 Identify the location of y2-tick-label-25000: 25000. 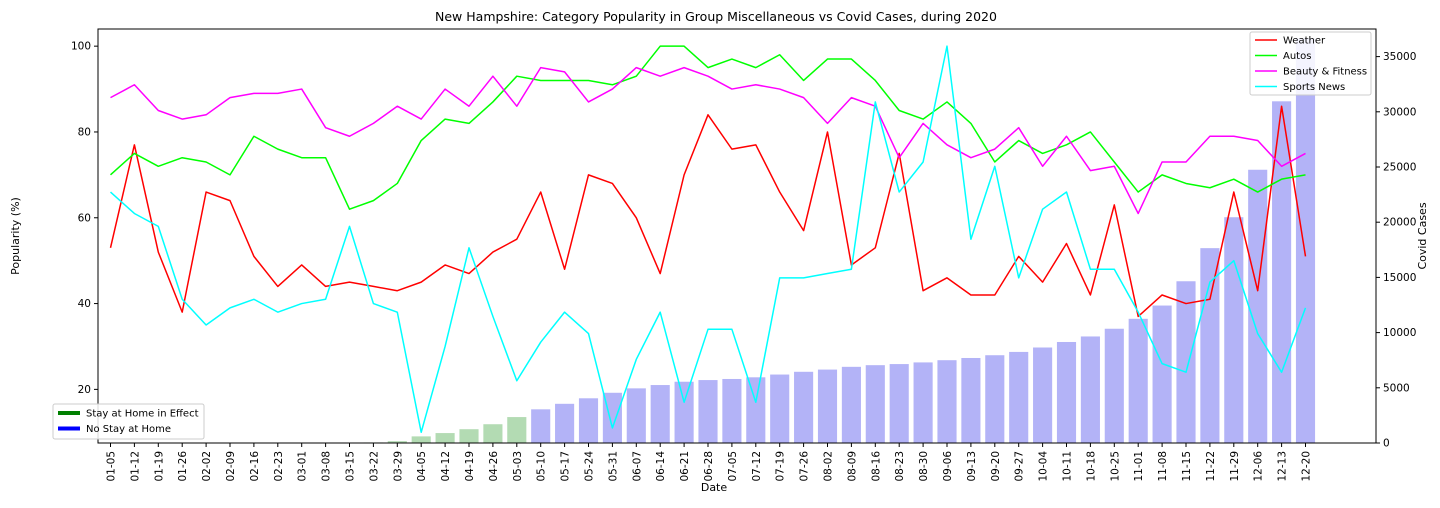
(1399, 168).